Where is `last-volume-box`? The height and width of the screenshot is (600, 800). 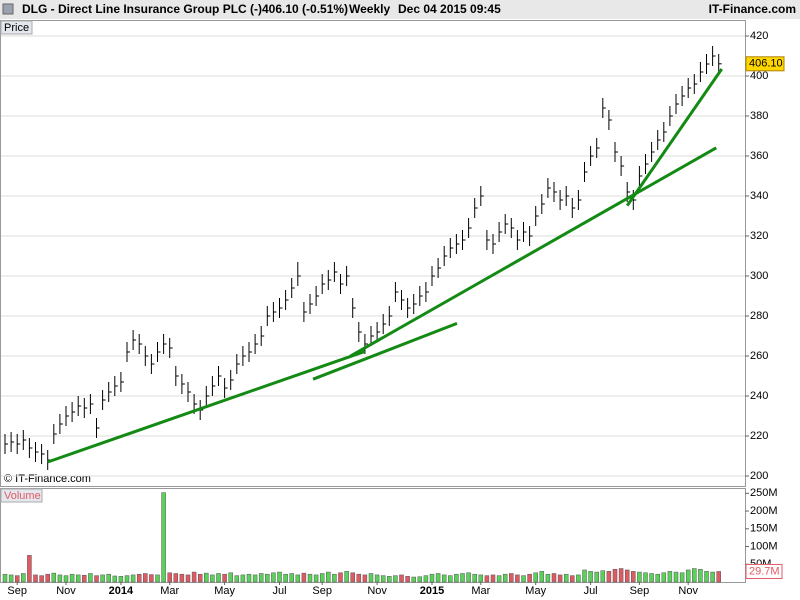
last-volume-box is located at coordinates (764, 571).